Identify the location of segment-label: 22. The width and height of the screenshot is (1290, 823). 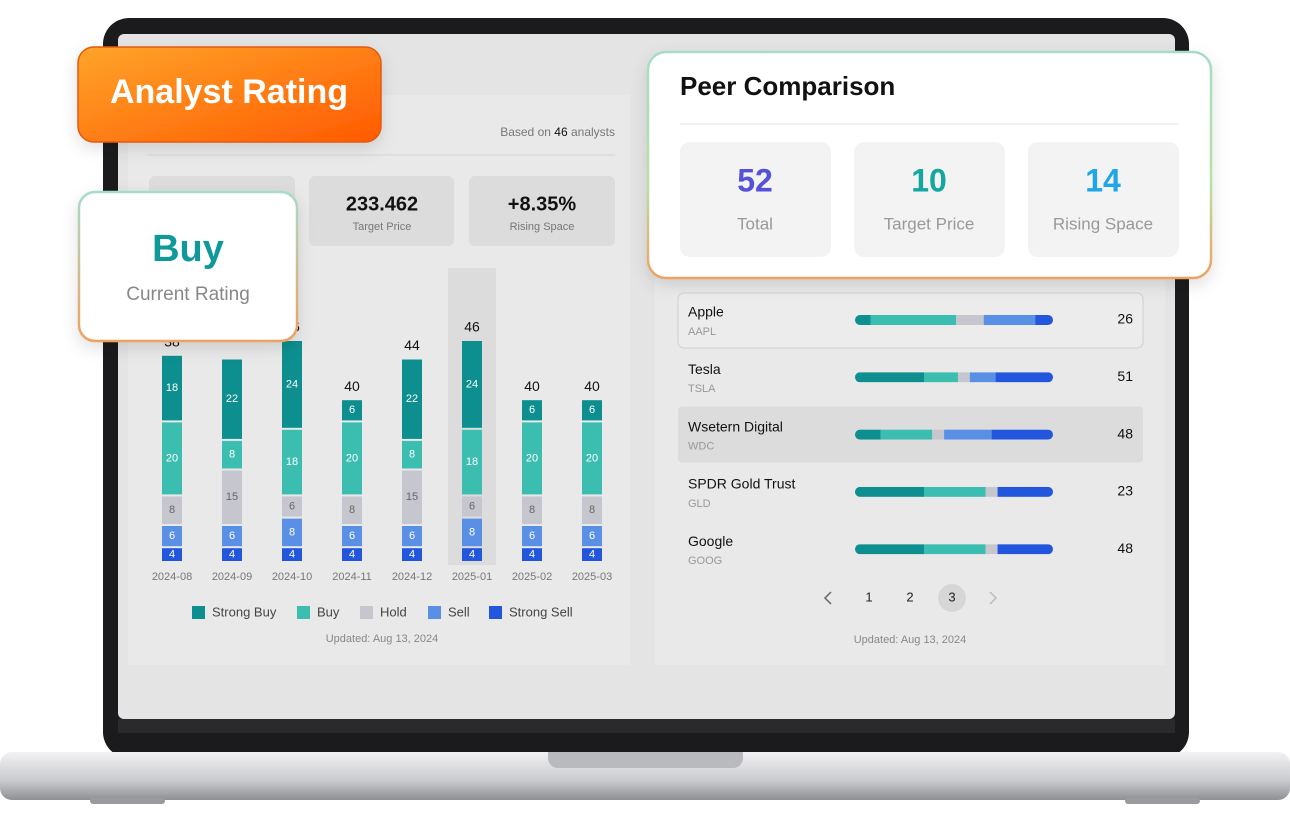
(412, 399).